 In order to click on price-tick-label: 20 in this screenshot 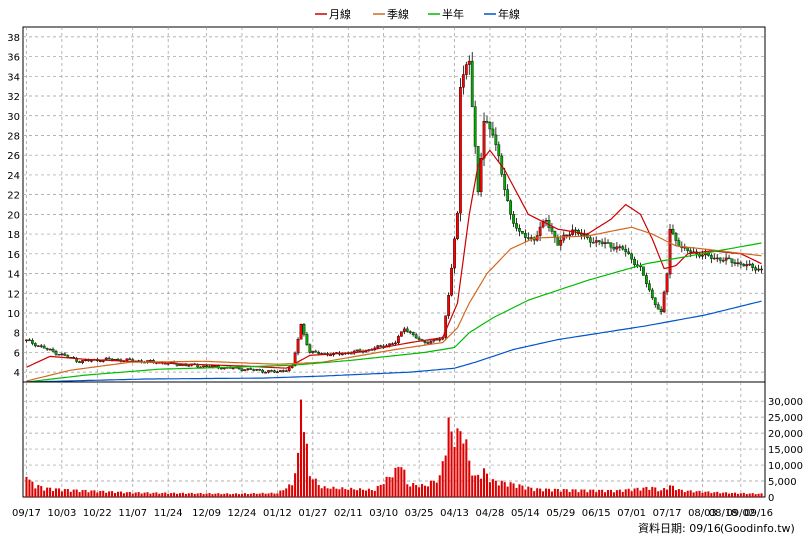, I will do `click(13, 215)`.